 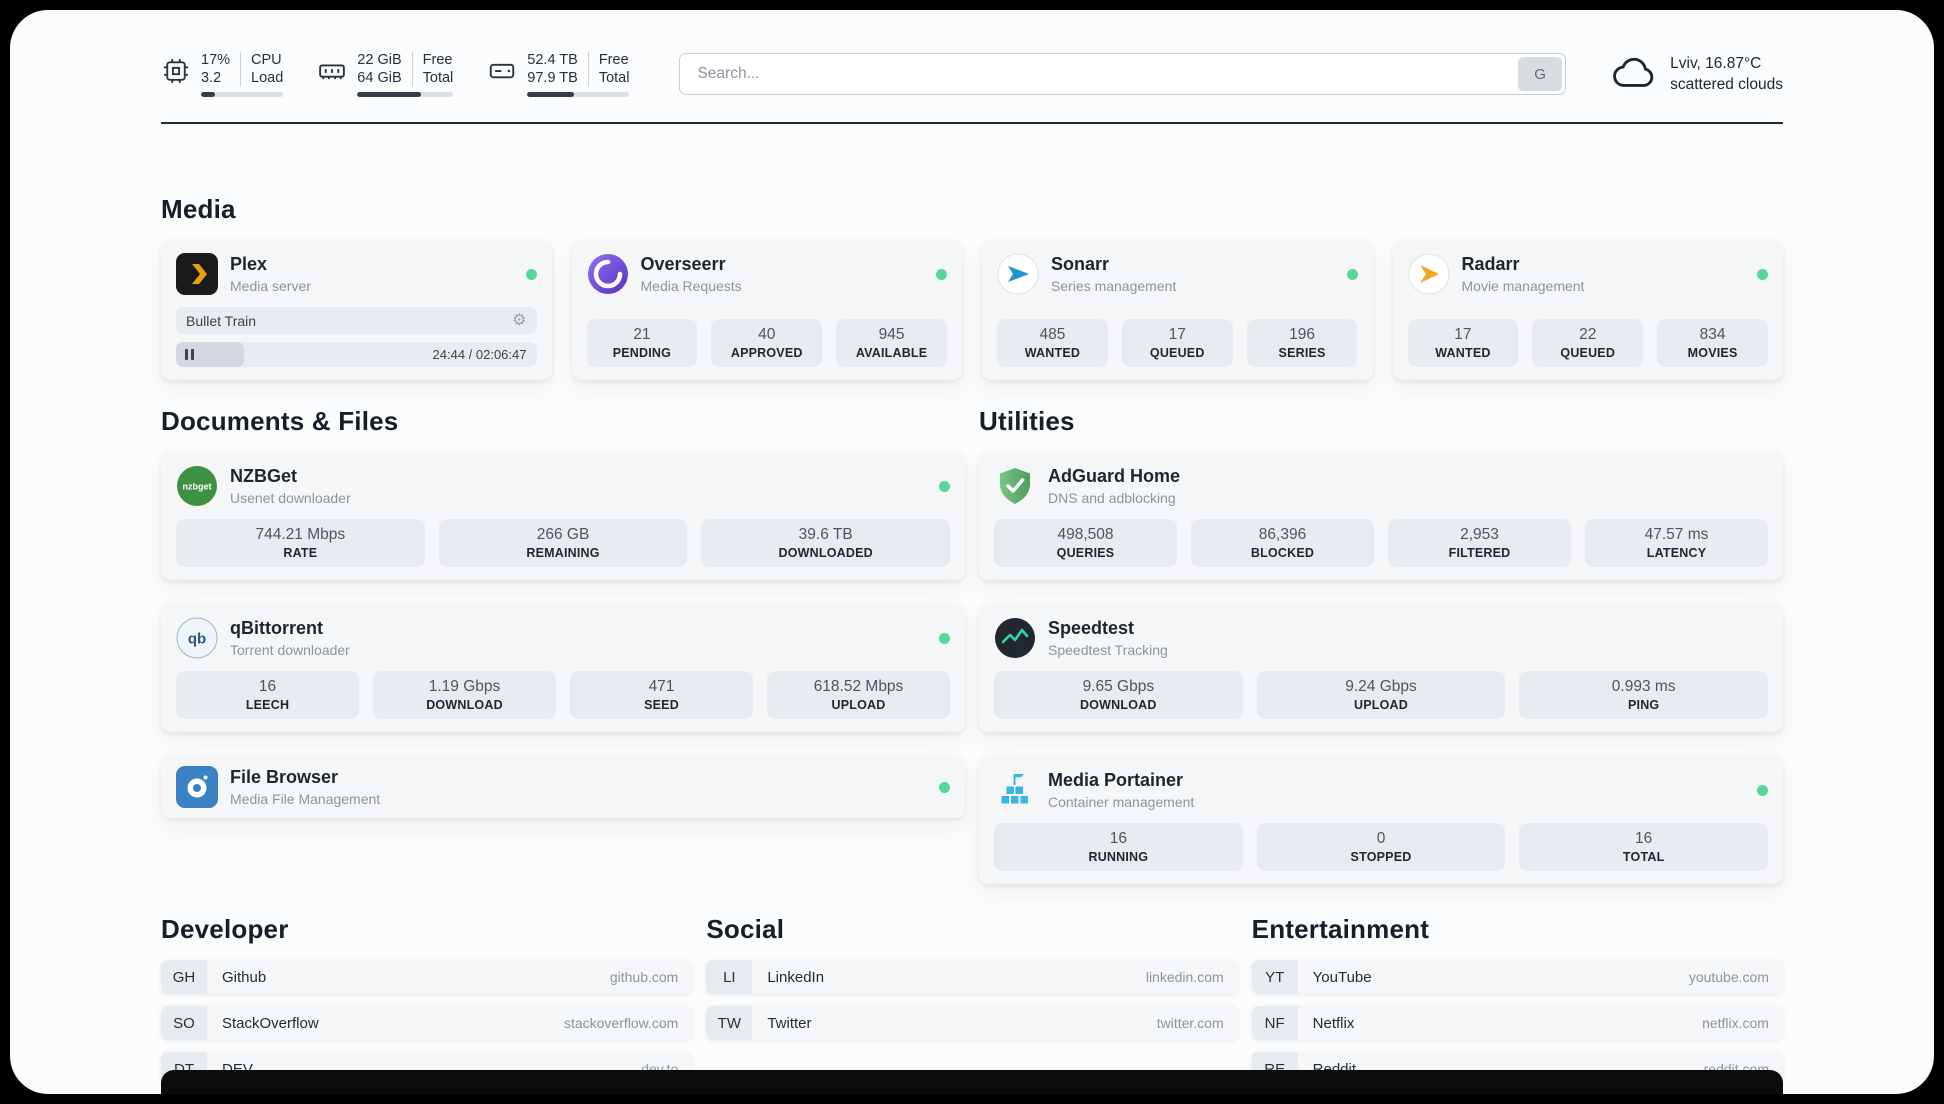 I want to click on developer-section-title: Developer, so click(x=225, y=929).